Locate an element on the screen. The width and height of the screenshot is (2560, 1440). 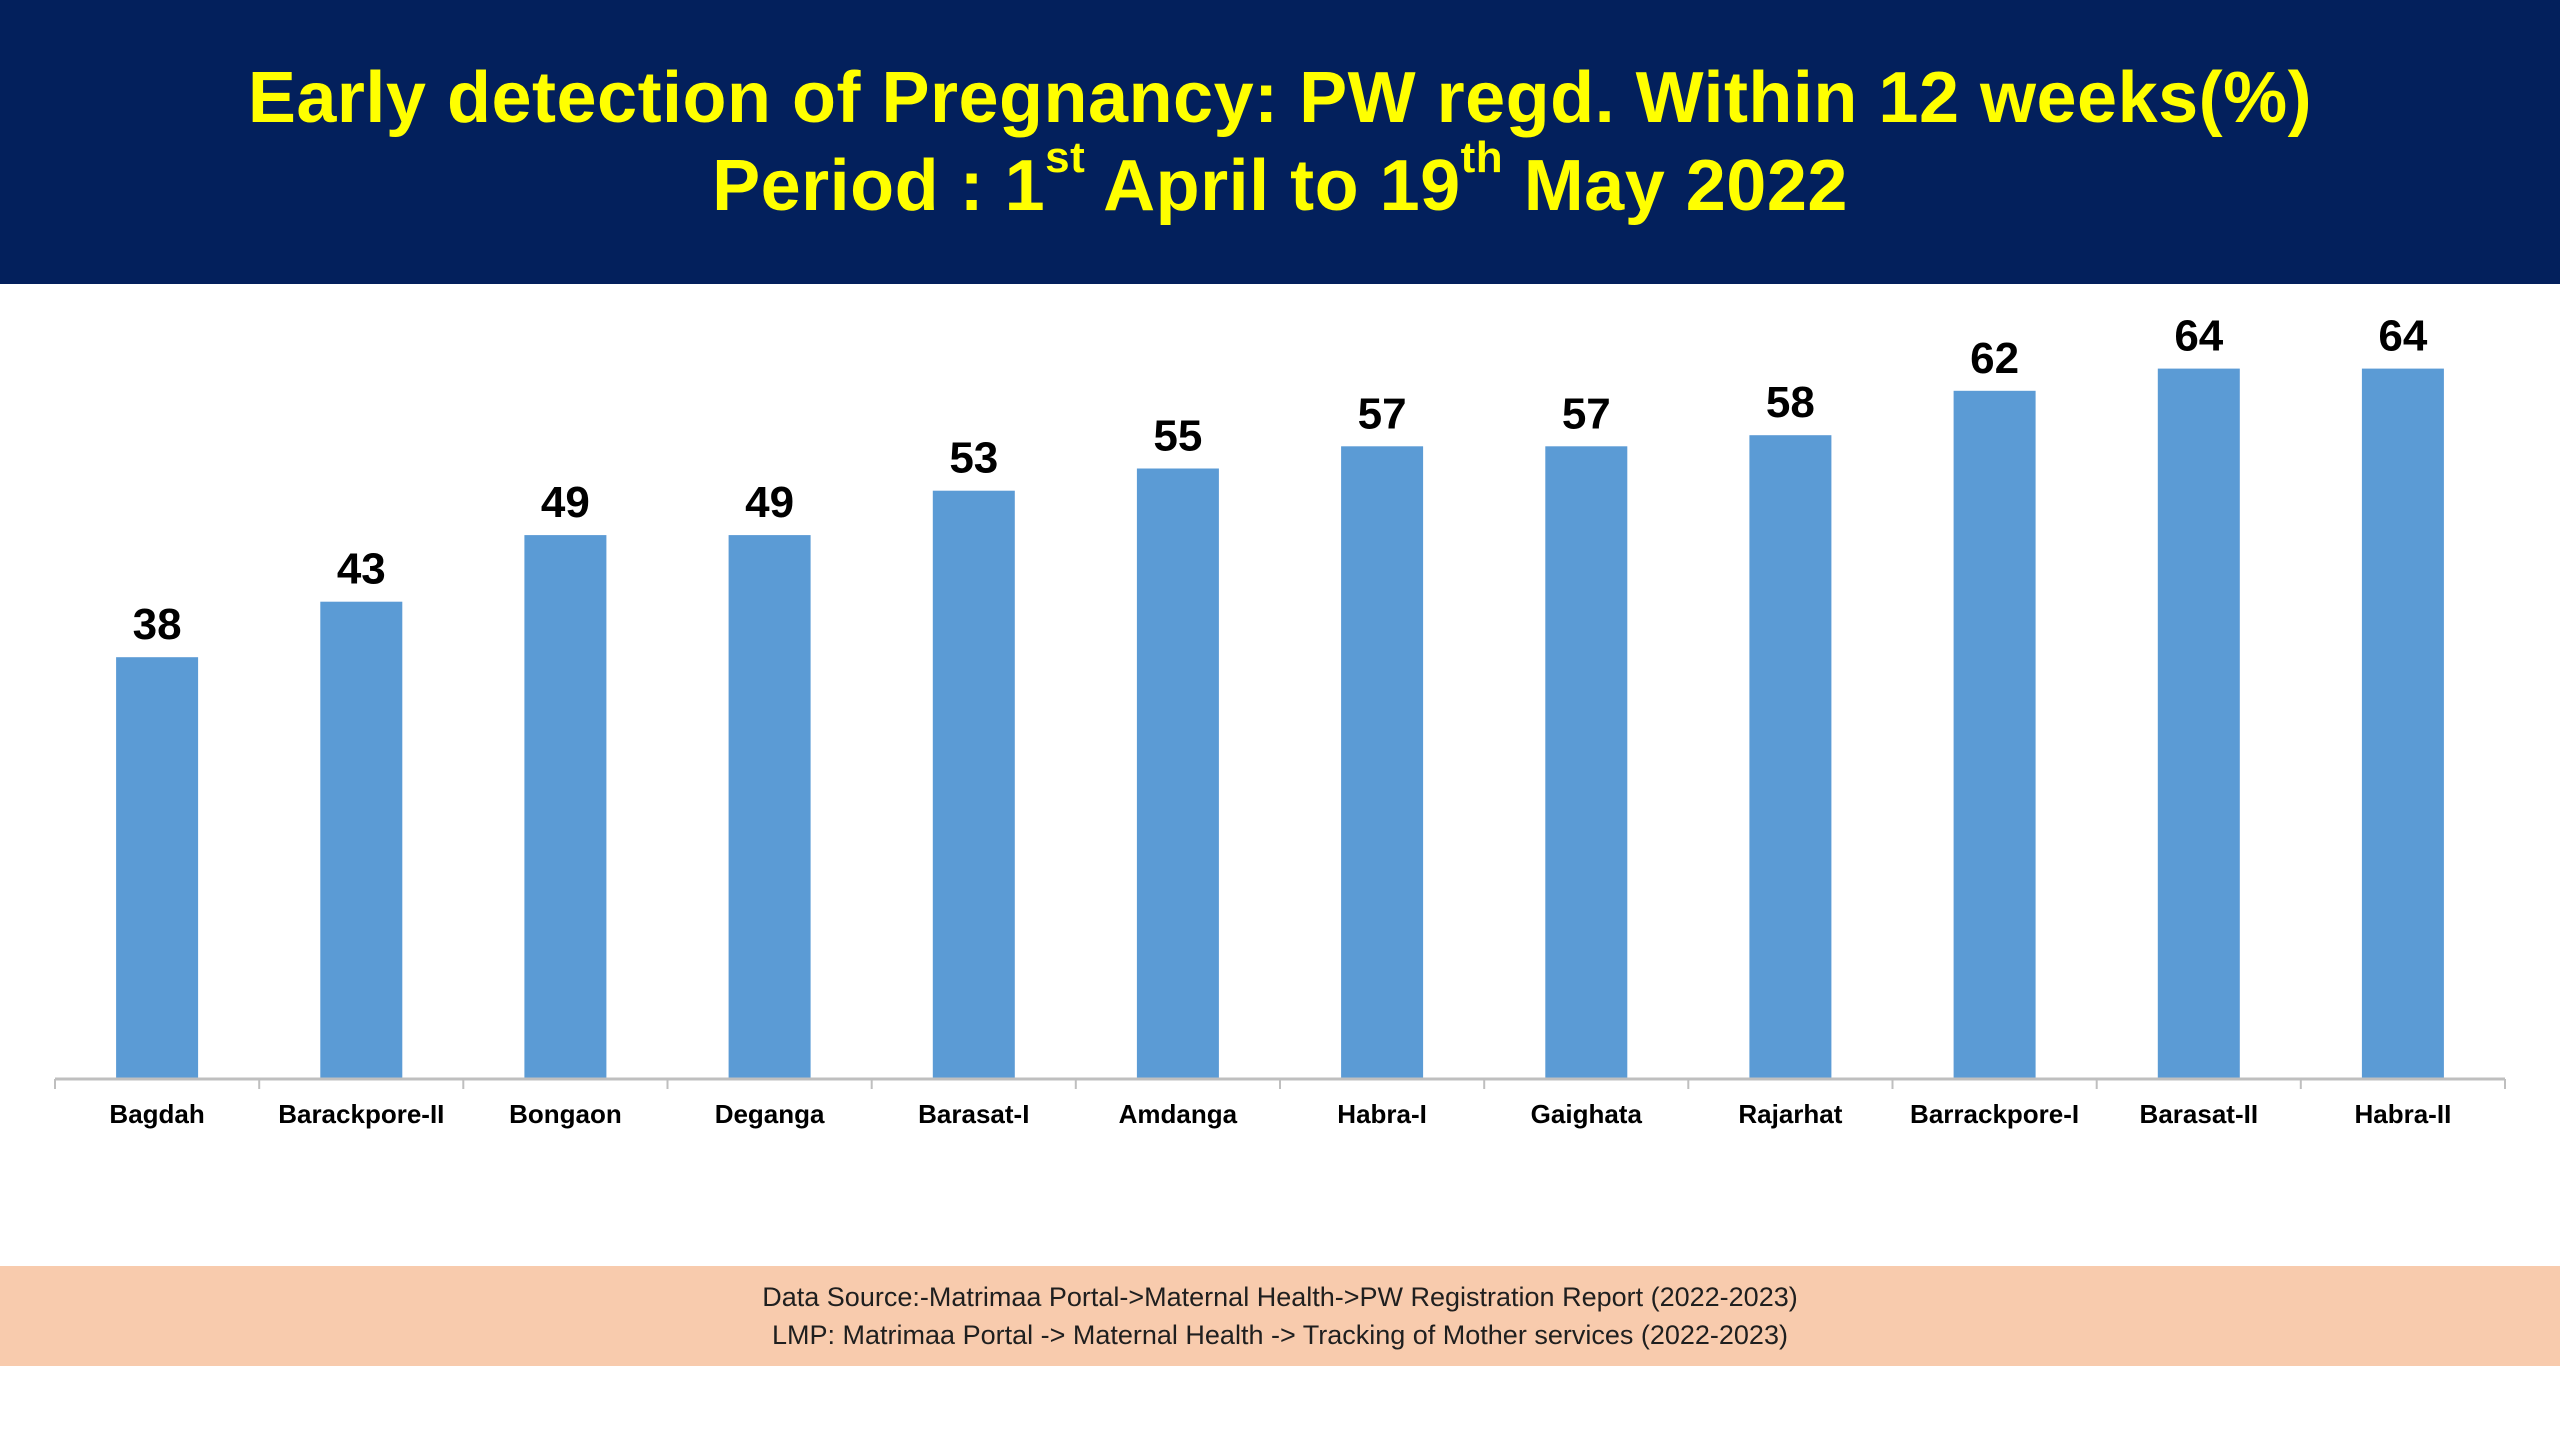
data-label: 43 is located at coordinates (361, 569).